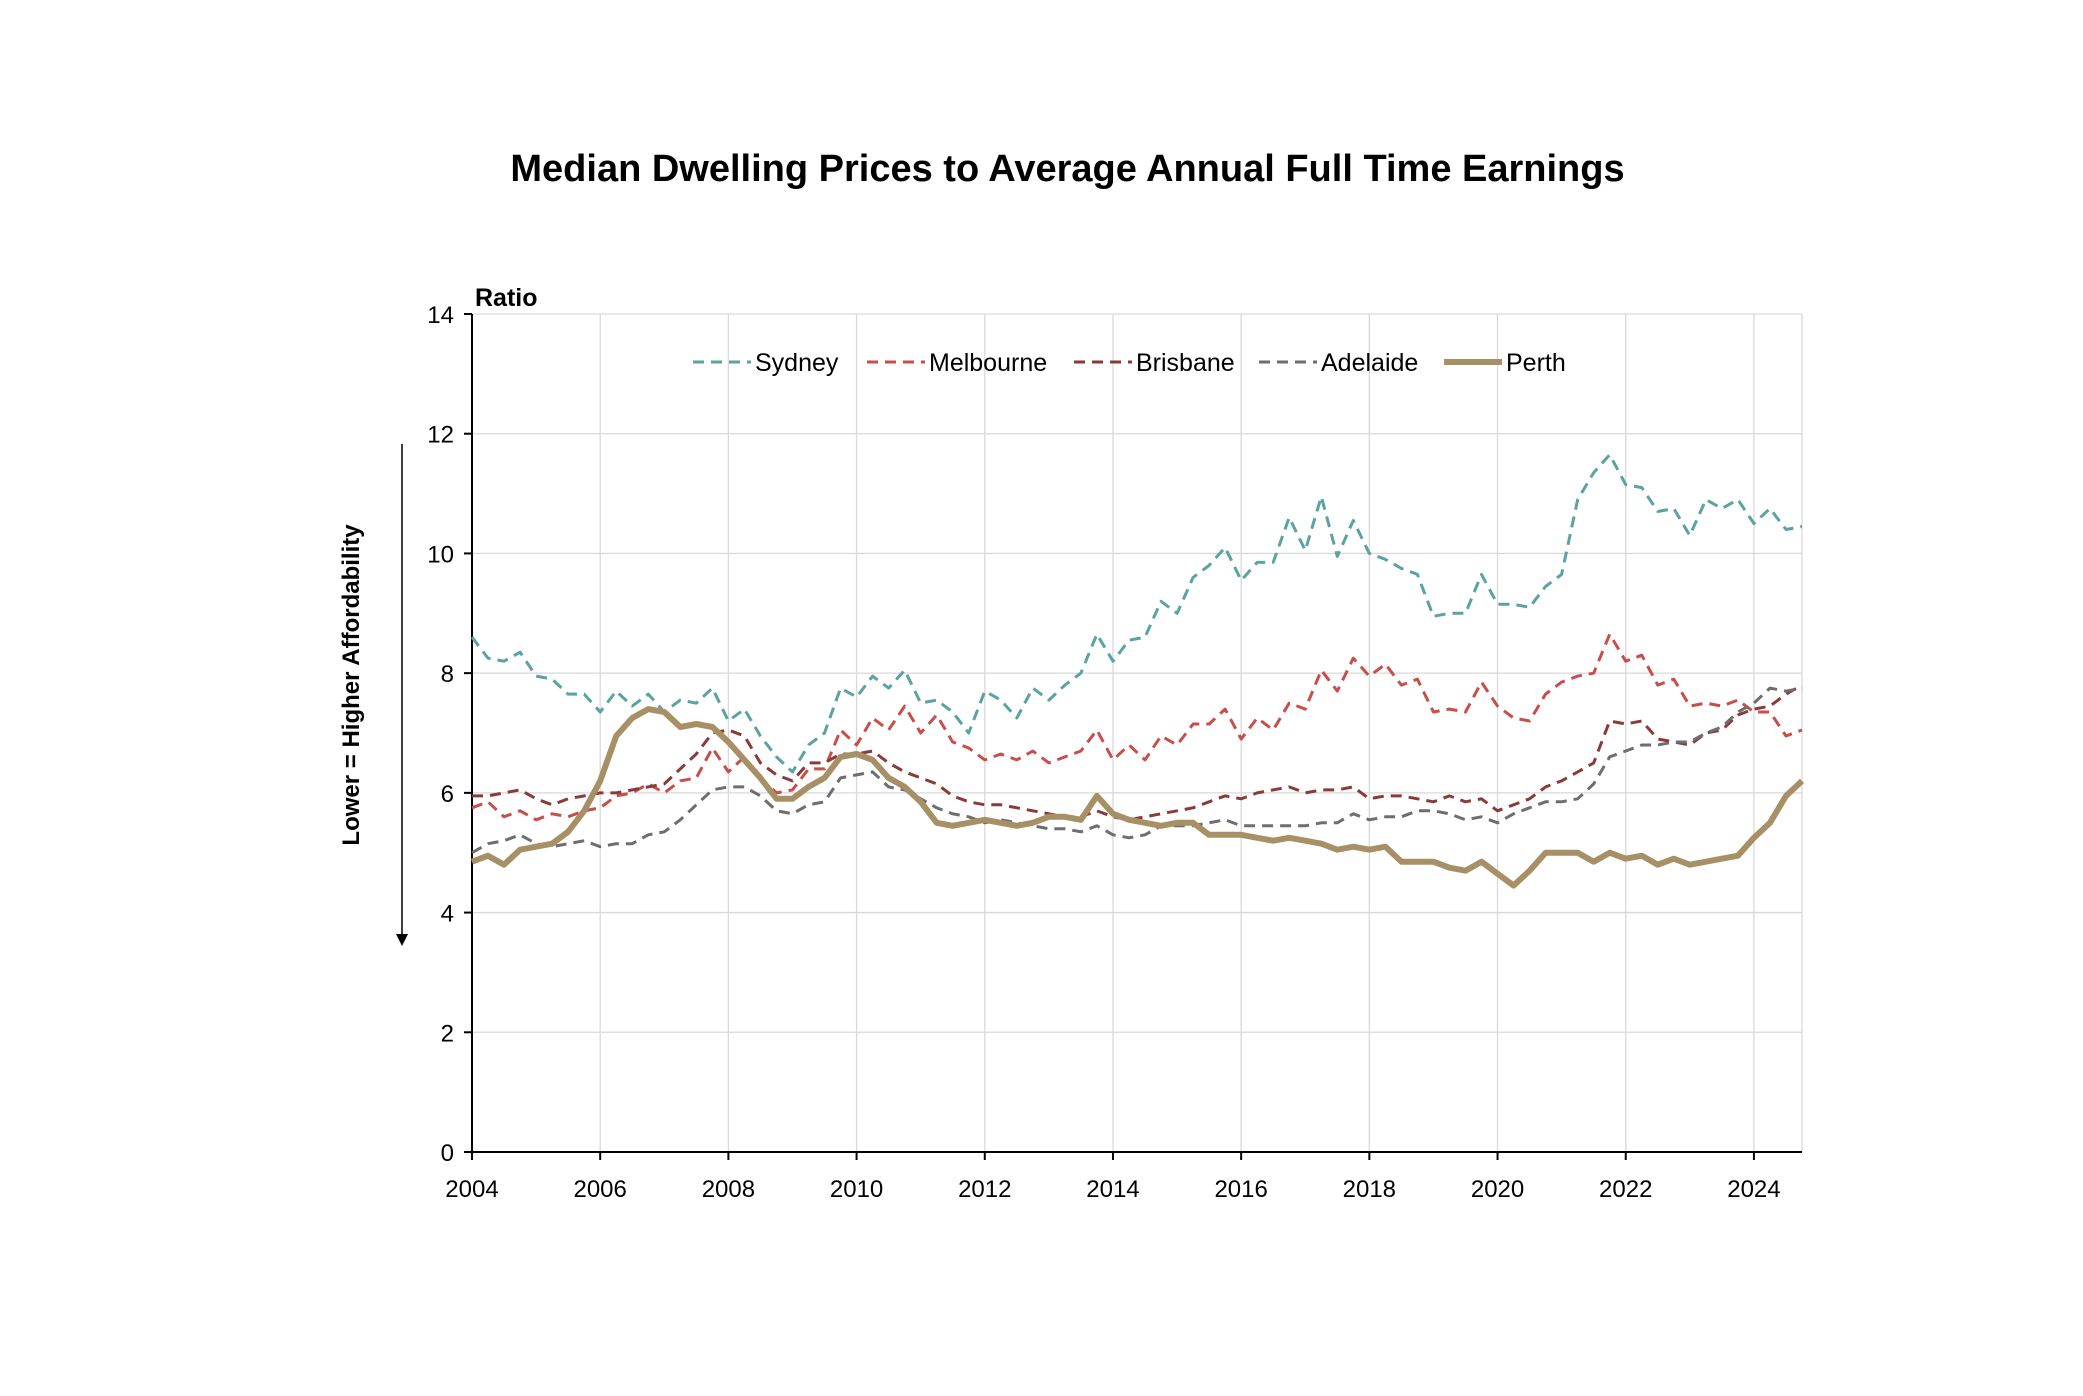  What do you see at coordinates (1112, 1189) in the screenshot?
I see `x-tick-label: 2014` at bounding box center [1112, 1189].